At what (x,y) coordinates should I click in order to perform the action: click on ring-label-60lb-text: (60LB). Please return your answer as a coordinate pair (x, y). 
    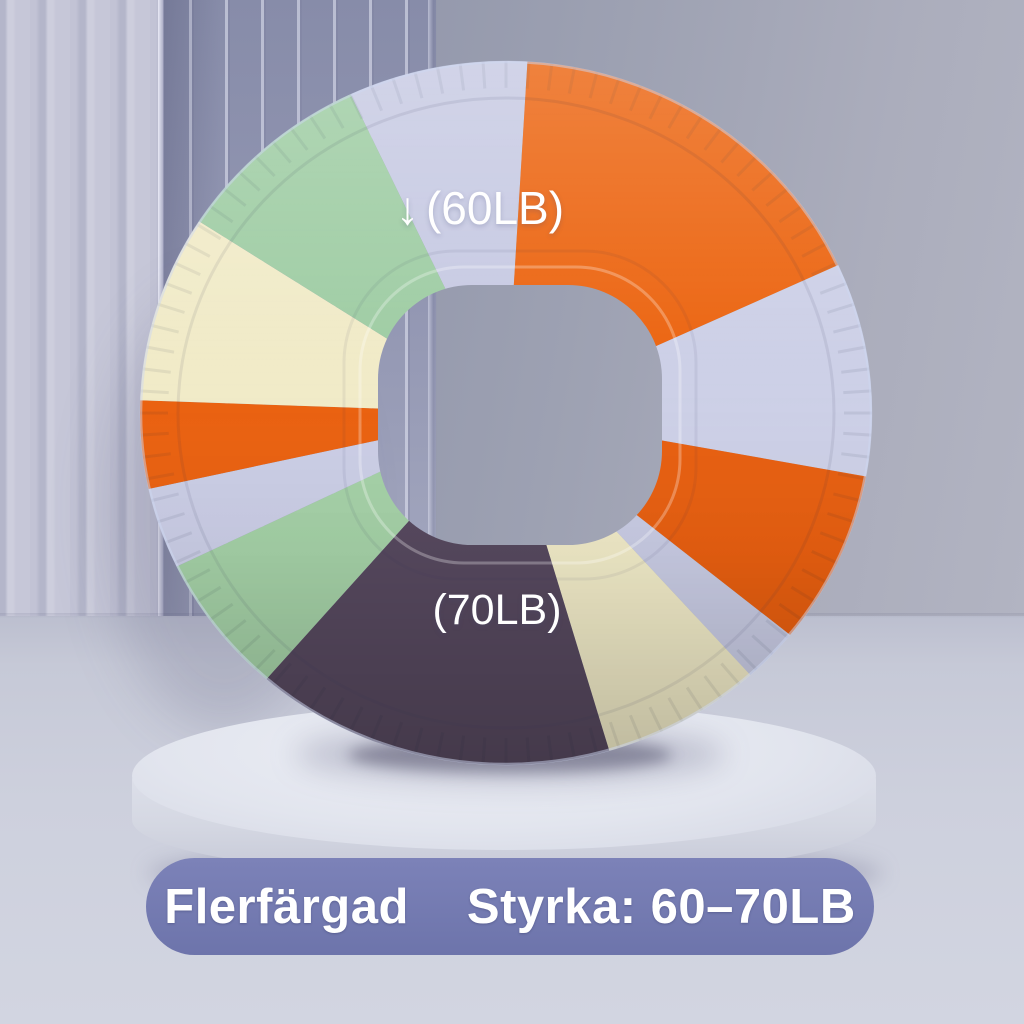
    Looking at the image, I should click on (495, 208).